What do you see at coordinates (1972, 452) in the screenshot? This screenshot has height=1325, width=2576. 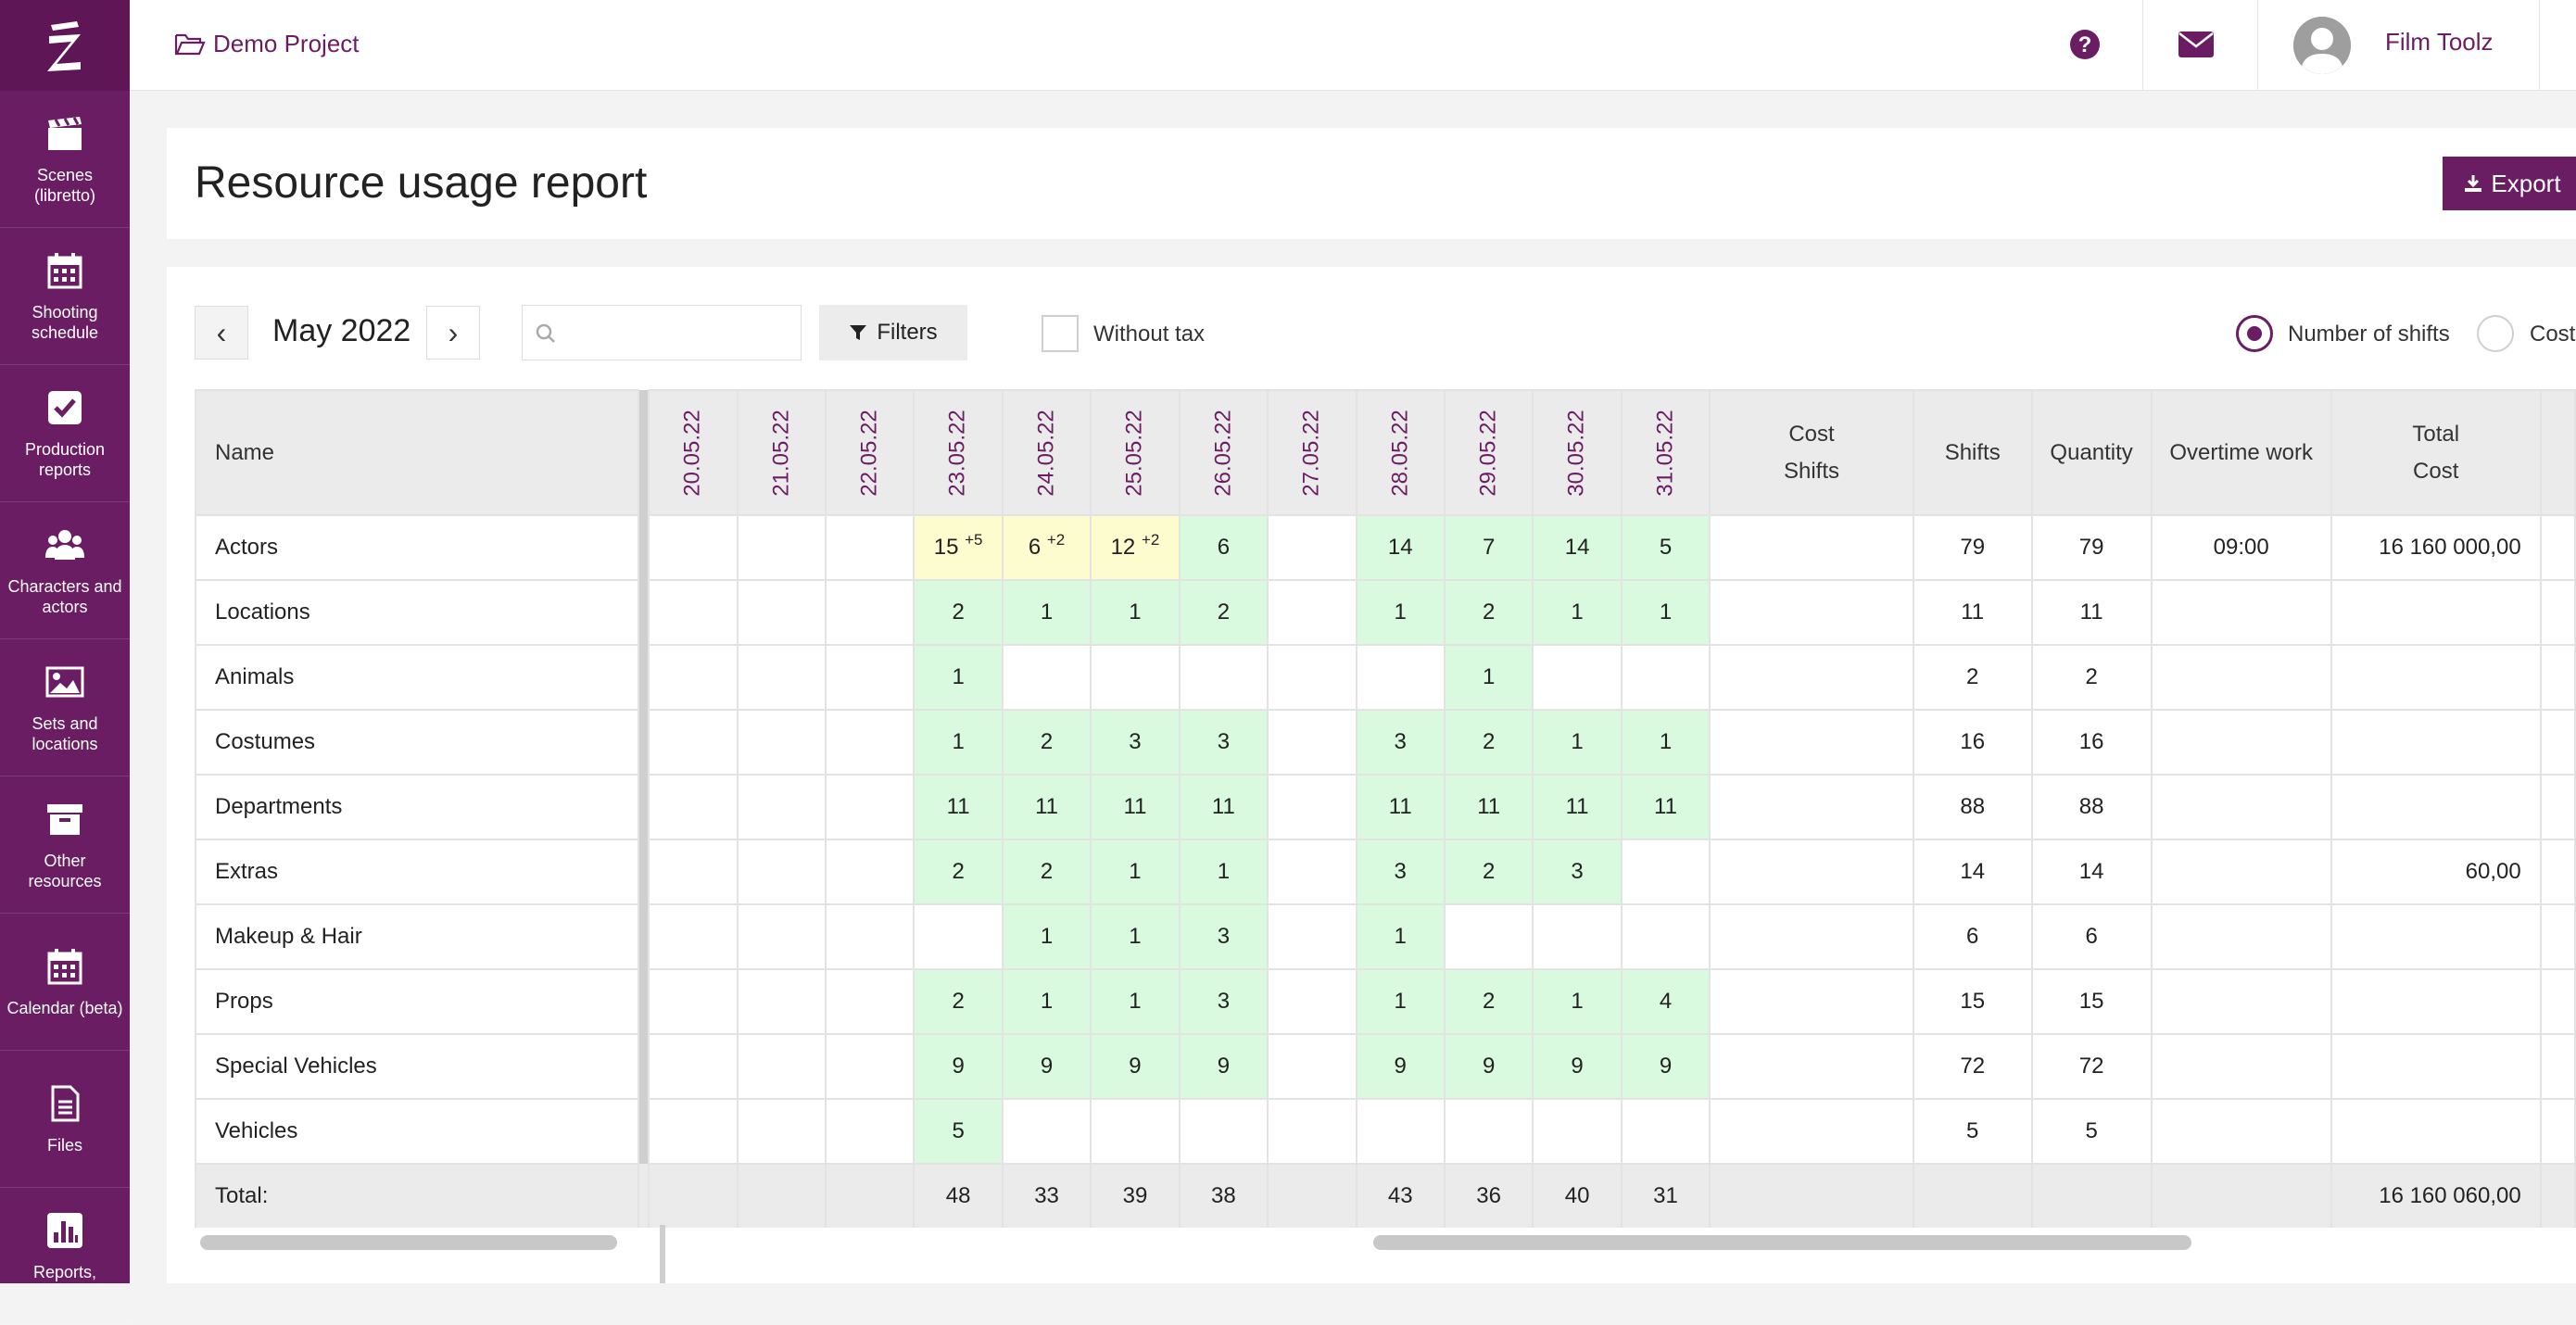 I see `column-header-shifts: Shifts` at bounding box center [1972, 452].